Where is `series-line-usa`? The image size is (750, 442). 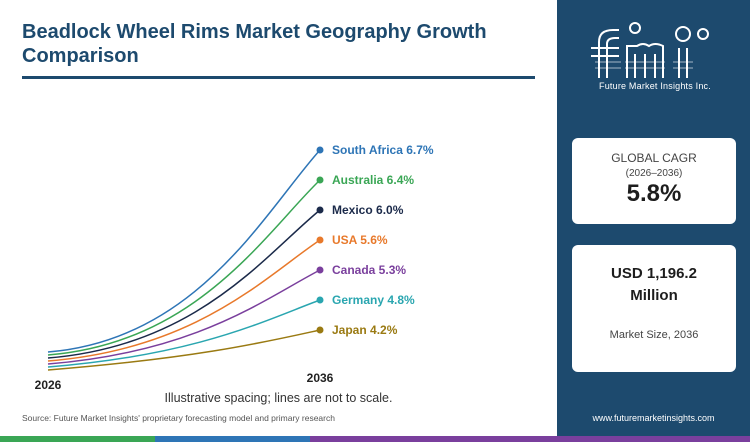 series-line-usa is located at coordinates (184, 300).